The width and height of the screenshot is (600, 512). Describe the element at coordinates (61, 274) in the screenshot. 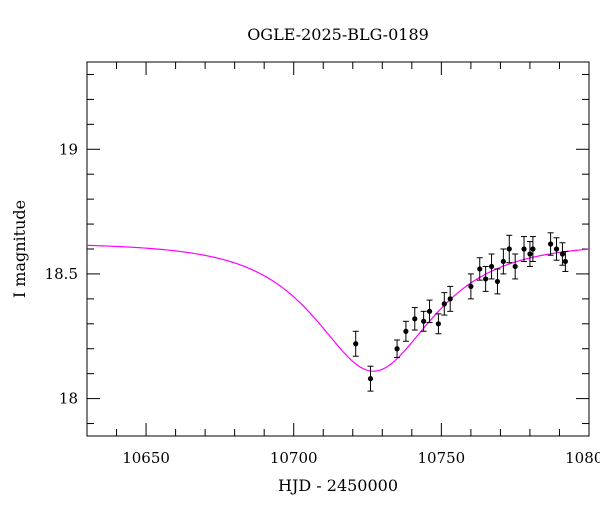

I see `y-tick-label: 18.5` at that location.